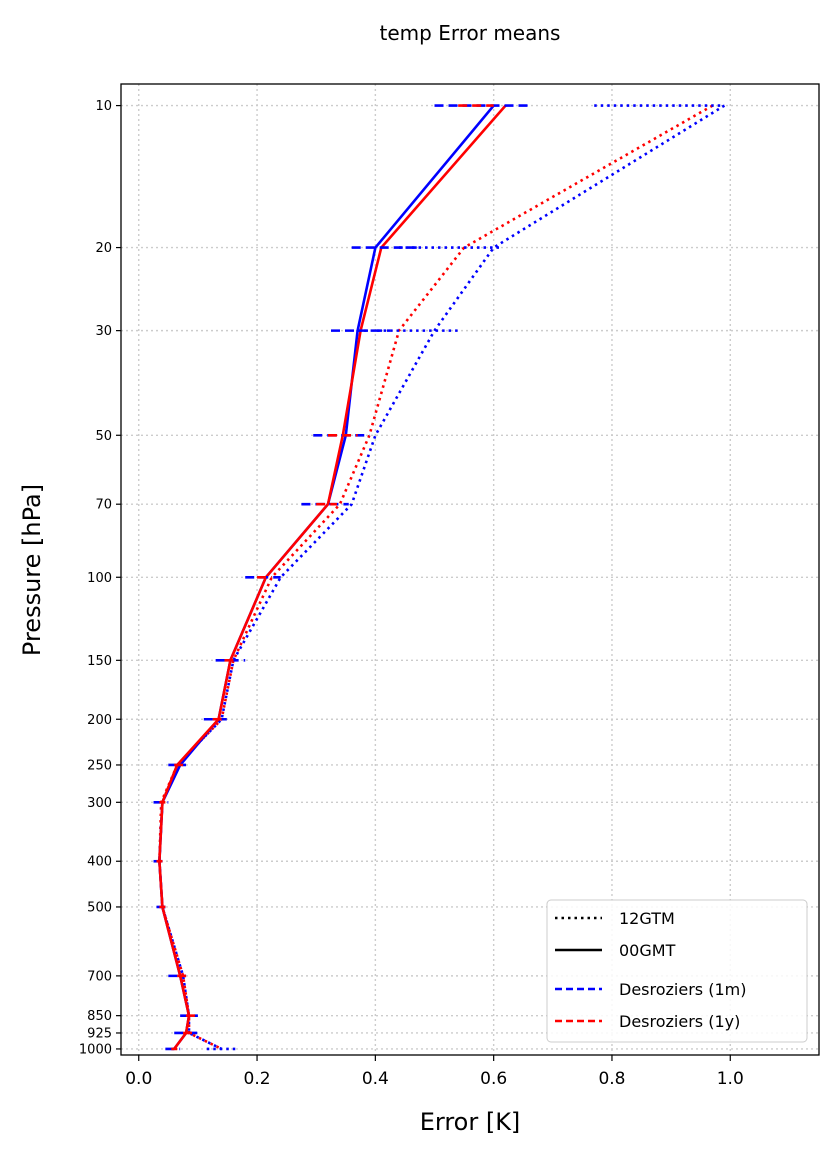 The height and width of the screenshot is (1155, 840). I want to click on y-tick-label: 250, so click(99, 765).